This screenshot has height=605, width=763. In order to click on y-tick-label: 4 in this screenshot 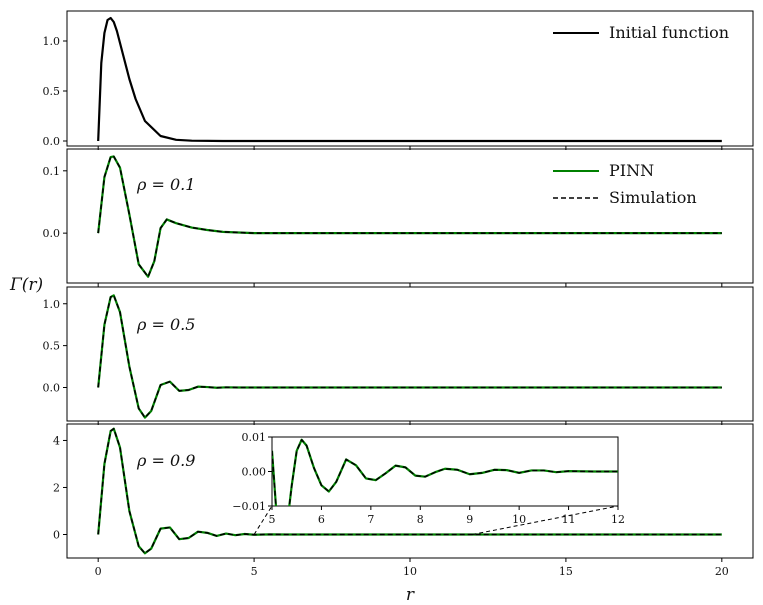, I will do `click(56, 440)`.